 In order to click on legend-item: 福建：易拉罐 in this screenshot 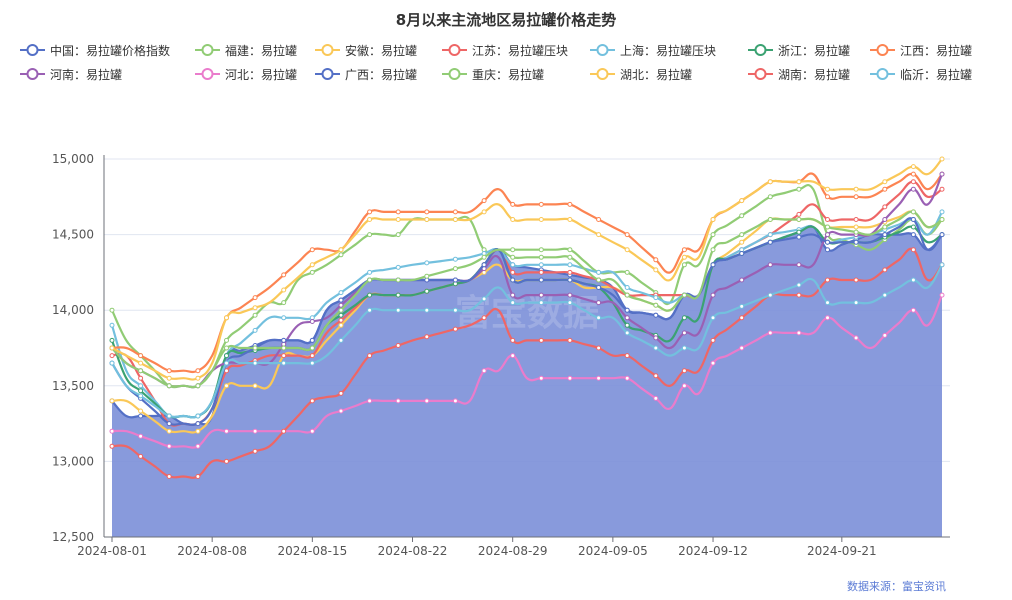, I will do `click(246, 50)`.